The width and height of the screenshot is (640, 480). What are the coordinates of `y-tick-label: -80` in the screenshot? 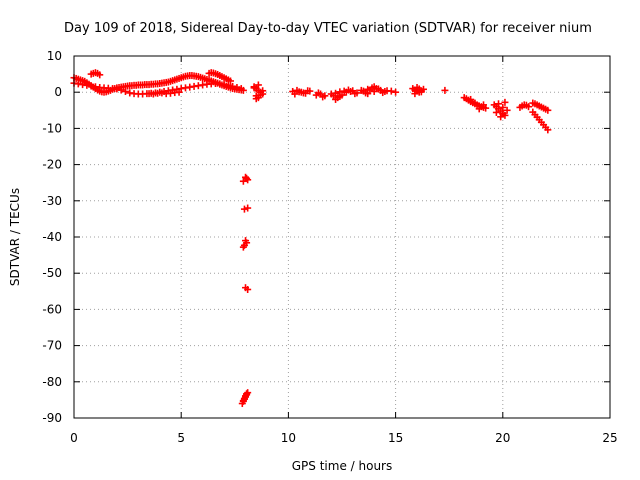 It's located at (52, 382).